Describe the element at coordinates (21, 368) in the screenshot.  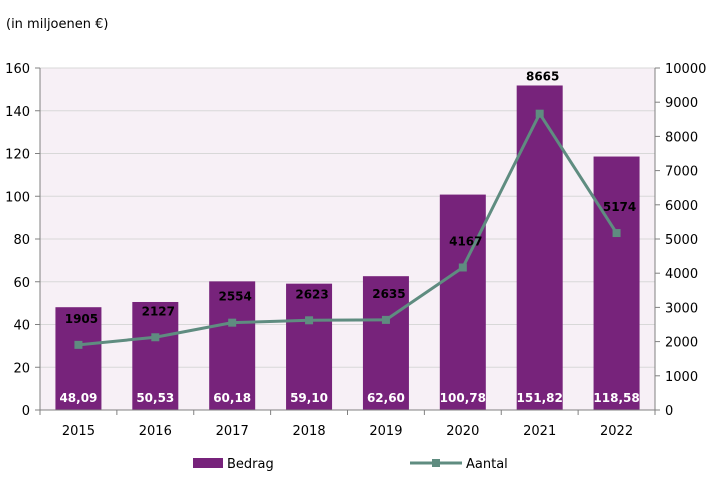
I see `y-left-tick-label: 20` at that location.